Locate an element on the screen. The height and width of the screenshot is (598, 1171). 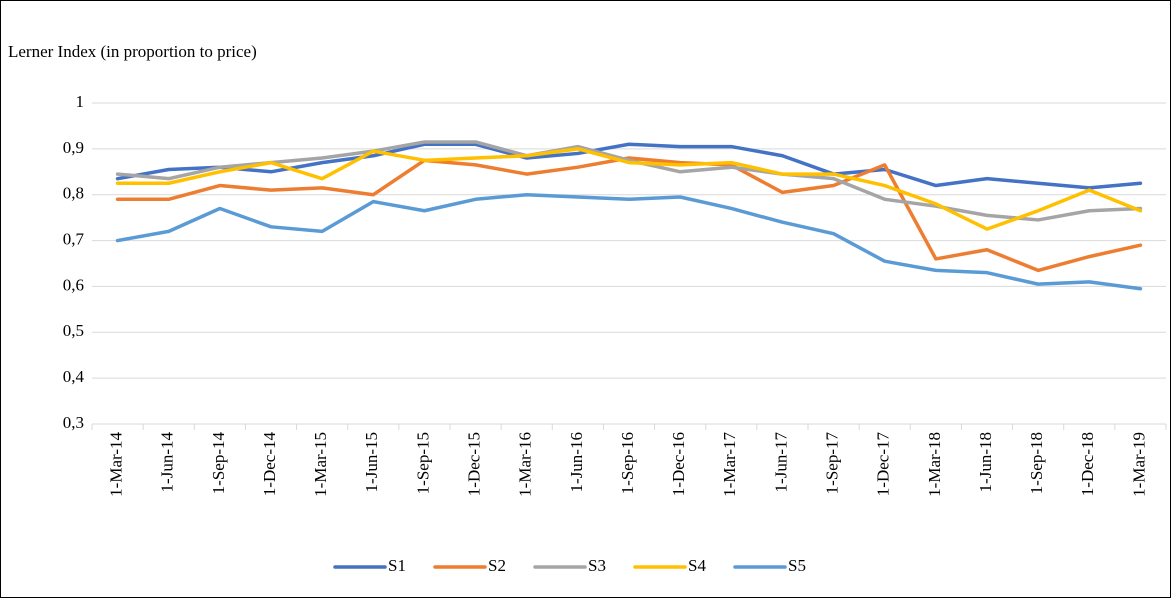
x-tick-label: 1-Mar-15 is located at coordinates (320, 464).